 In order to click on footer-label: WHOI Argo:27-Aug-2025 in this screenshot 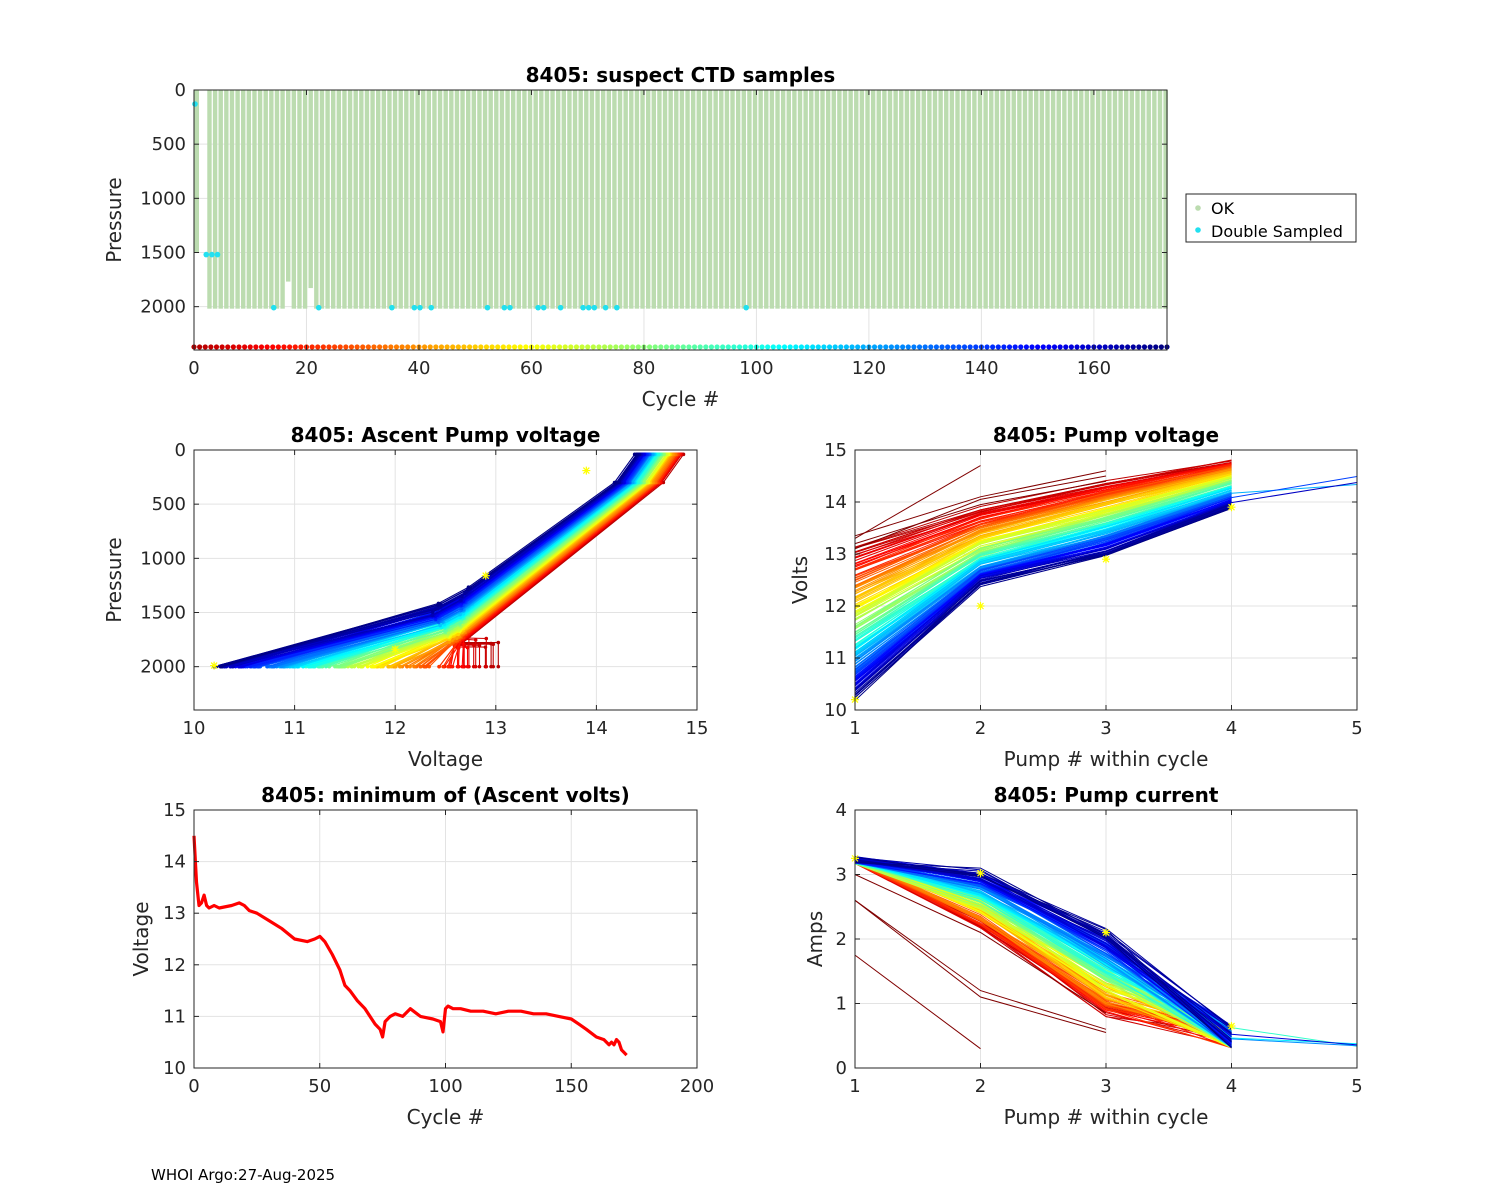, I will do `click(243, 1175)`.